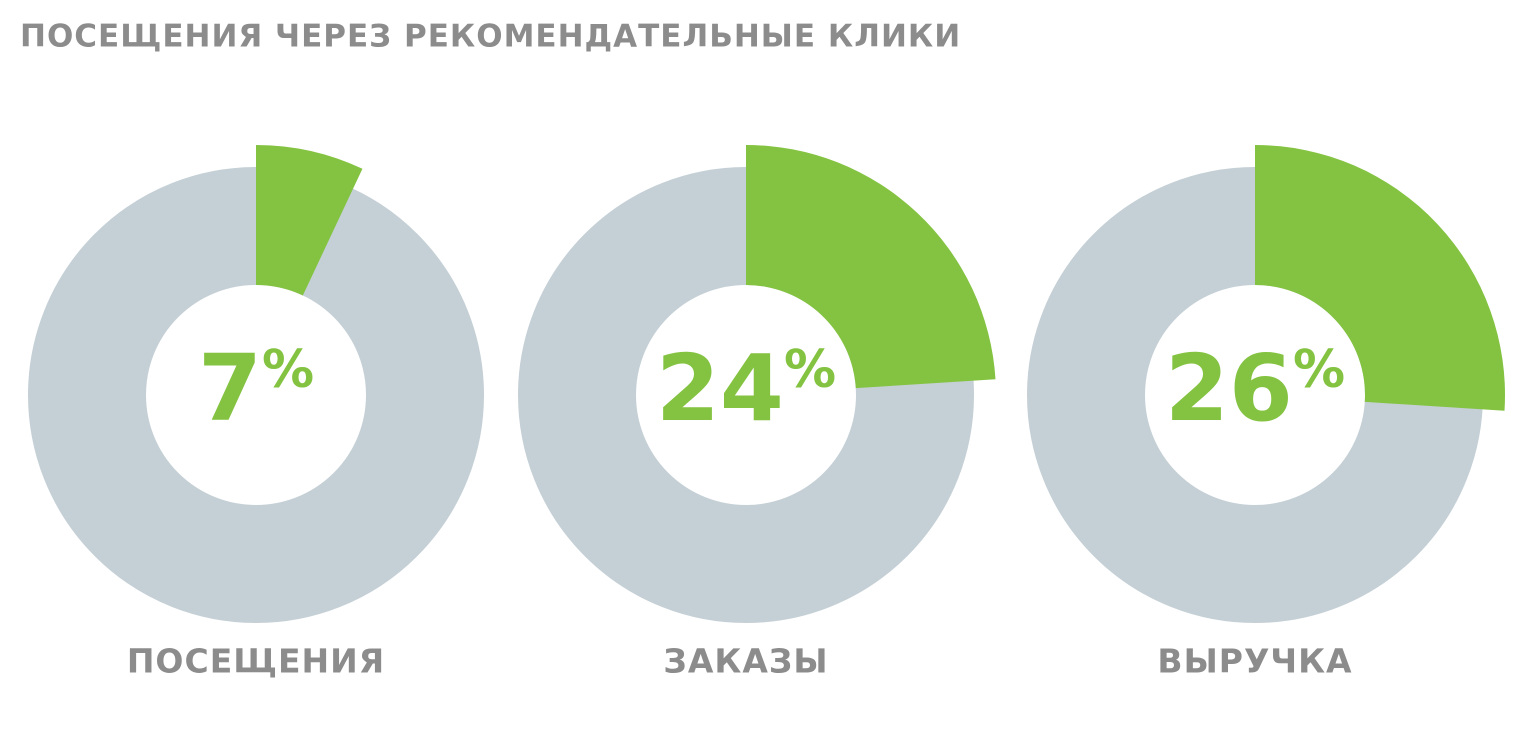 Image resolution: width=1528 pixels, height=740 pixels. Describe the element at coordinates (230, 388) in the screenshot. I see `value-digits: 7` at that location.